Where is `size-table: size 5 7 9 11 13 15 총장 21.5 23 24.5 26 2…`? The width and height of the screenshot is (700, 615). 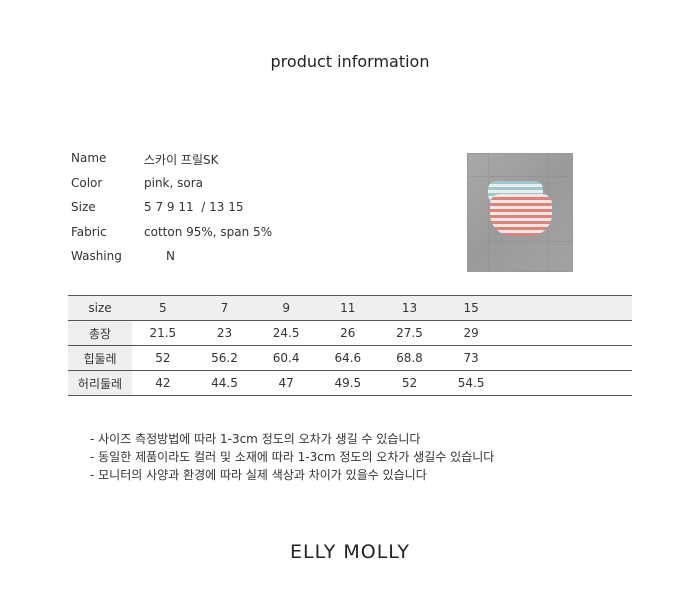 size-table: size 5 7 9 11 13 15 총장 21.5 23 24.5 26 2… is located at coordinates (350, 345).